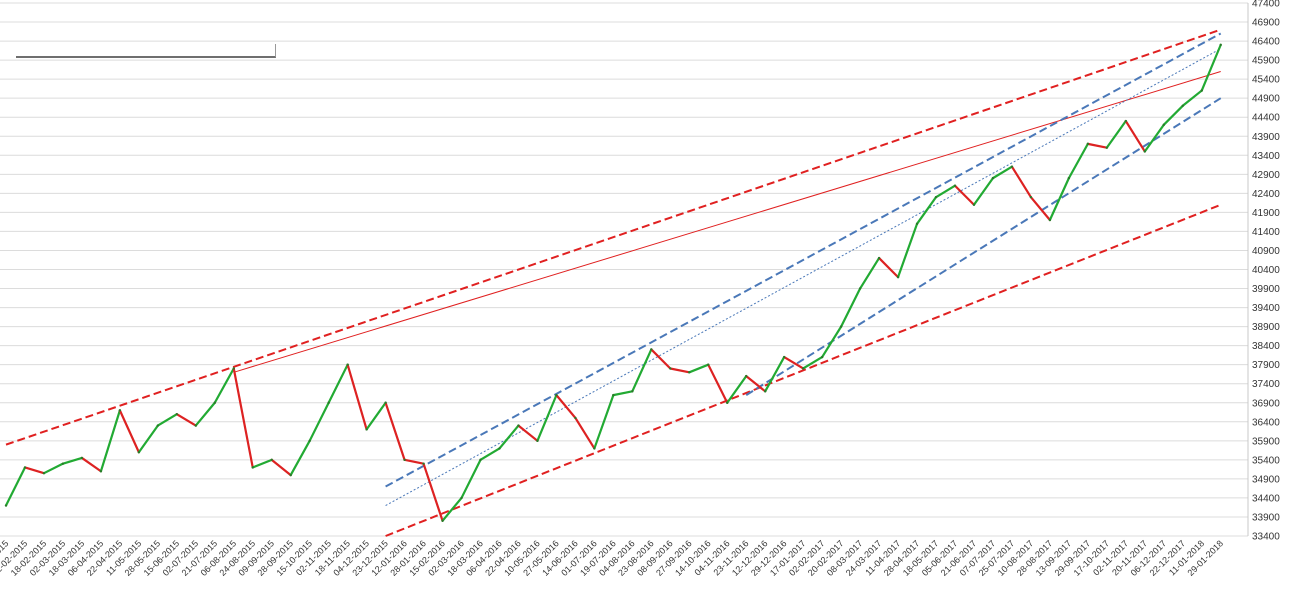 This screenshot has width=1292, height=596. Describe the element at coordinates (1266, 422) in the screenshot. I see `y-tick-label: 36400` at that location.